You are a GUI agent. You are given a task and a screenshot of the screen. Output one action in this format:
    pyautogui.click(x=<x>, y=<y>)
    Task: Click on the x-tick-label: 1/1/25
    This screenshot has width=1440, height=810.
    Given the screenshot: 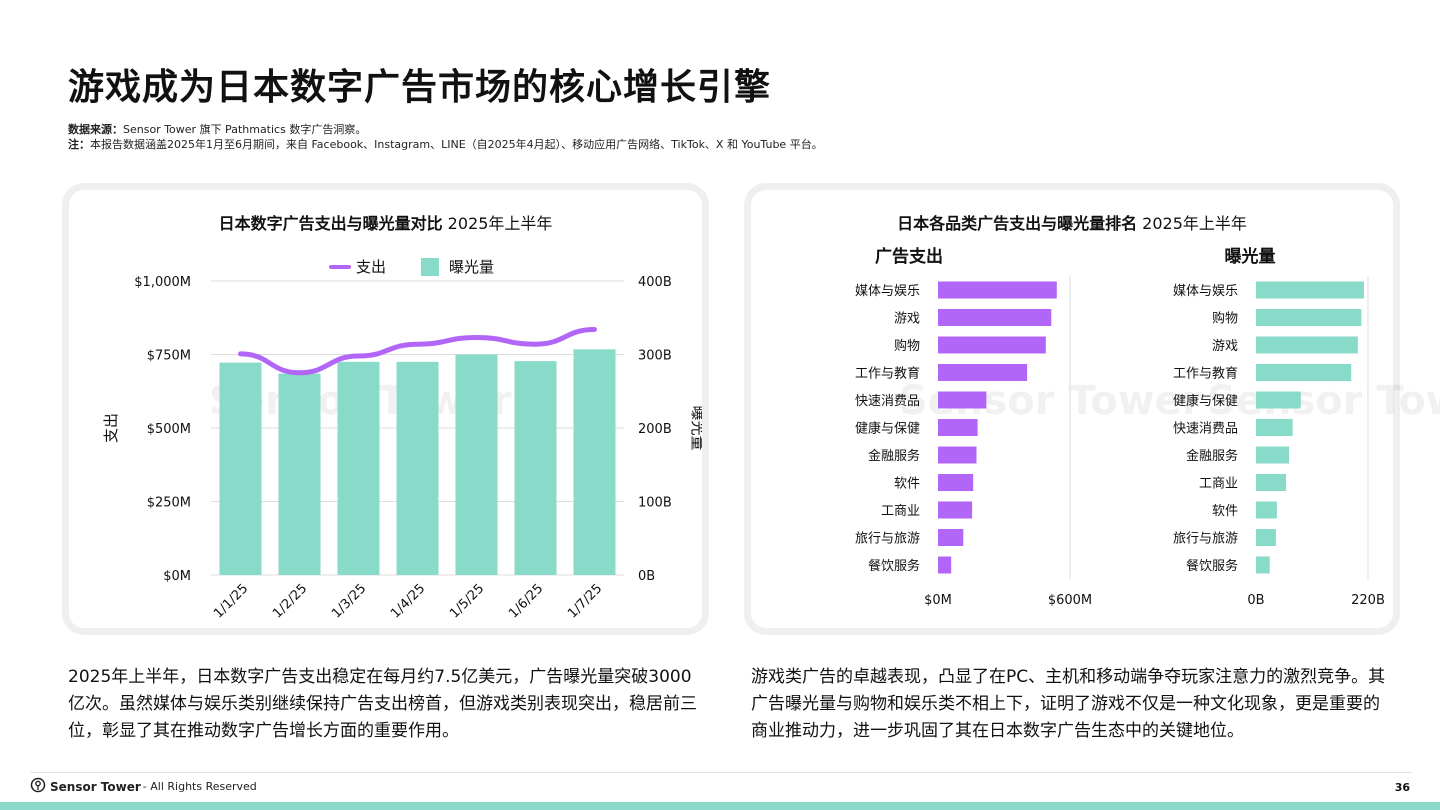 What is the action you would take?
    pyautogui.click(x=231, y=601)
    